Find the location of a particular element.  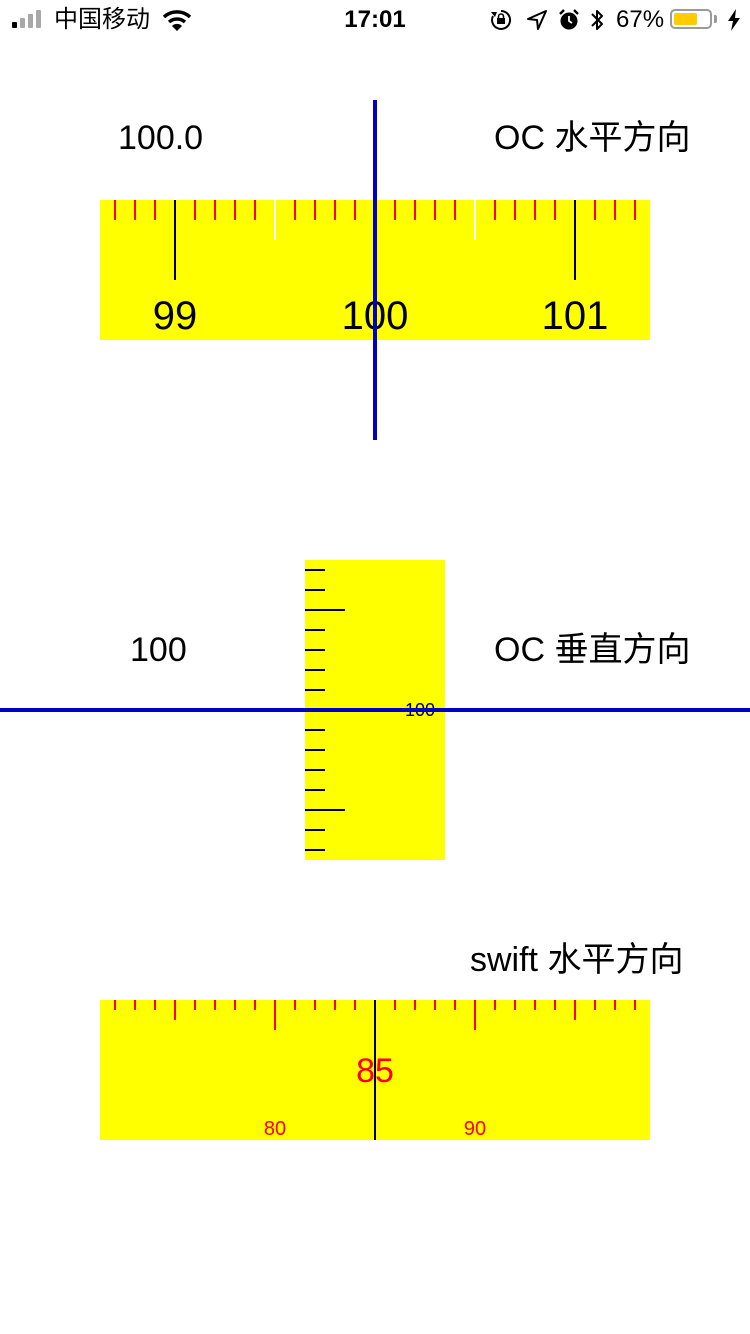

bluetooth-icon is located at coordinates (597, 20).